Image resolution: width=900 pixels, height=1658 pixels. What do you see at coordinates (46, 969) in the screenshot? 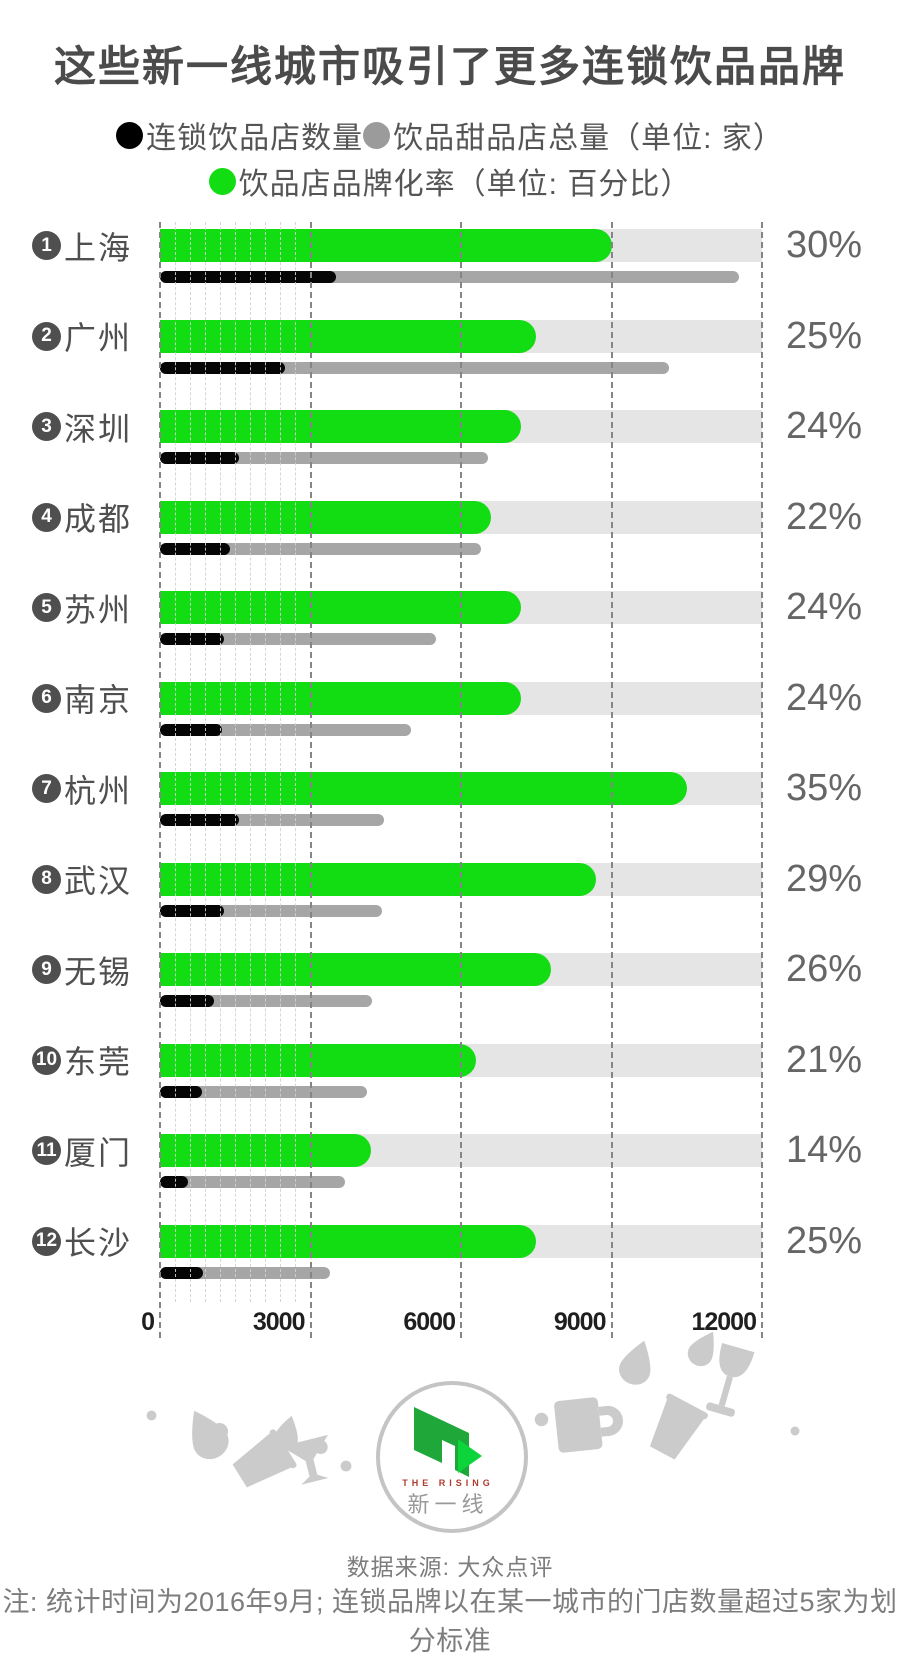
I see `rank-badge: 9` at bounding box center [46, 969].